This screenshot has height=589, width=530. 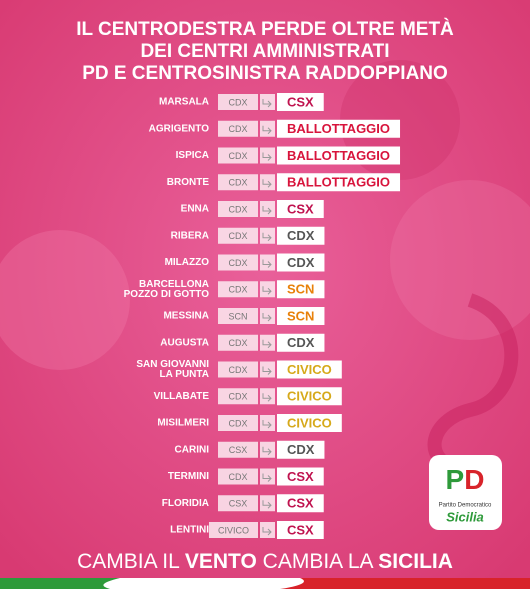 I want to click on before: CIVICO, so click(x=233, y=530).